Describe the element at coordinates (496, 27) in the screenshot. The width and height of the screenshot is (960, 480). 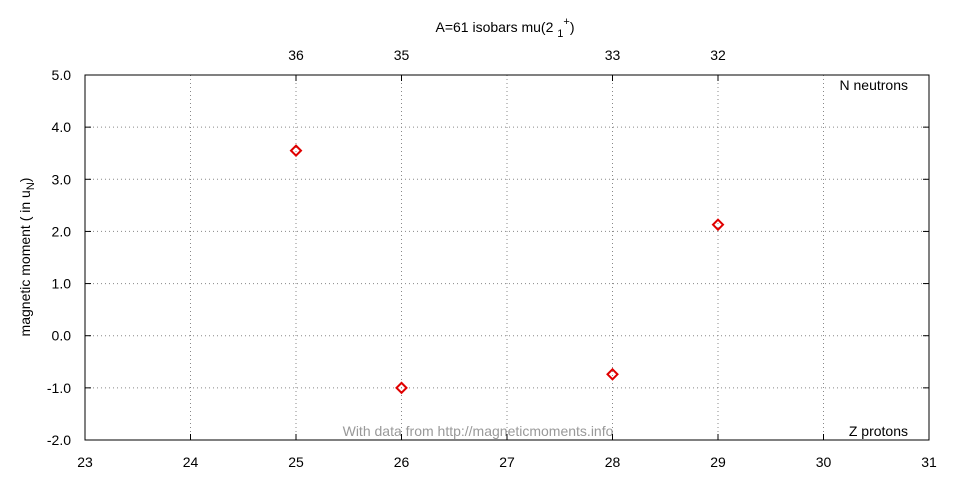
I see `title-text: A=61 isobars mu(2` at that location.